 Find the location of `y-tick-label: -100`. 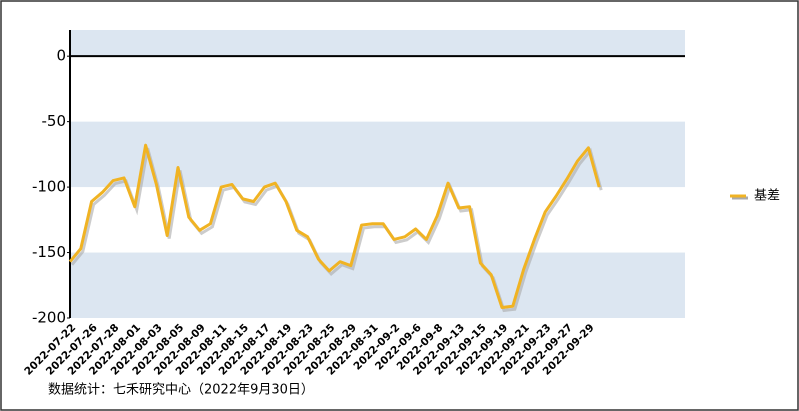

y-tick-label: -100 is located at coordinates (49, 187).